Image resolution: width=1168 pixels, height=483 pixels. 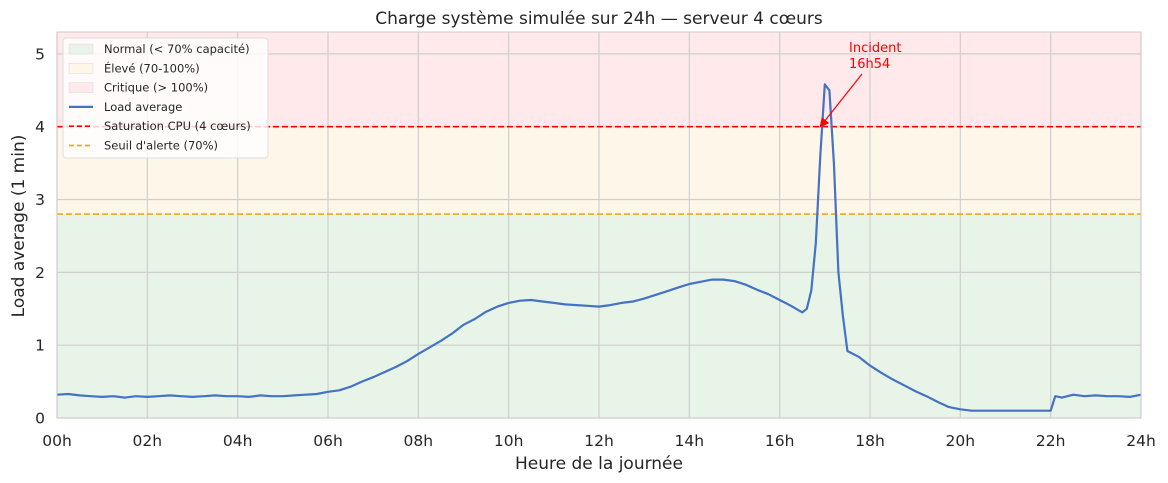 I want to click on x-tick-label: 16h, so click(x=780, y=441).